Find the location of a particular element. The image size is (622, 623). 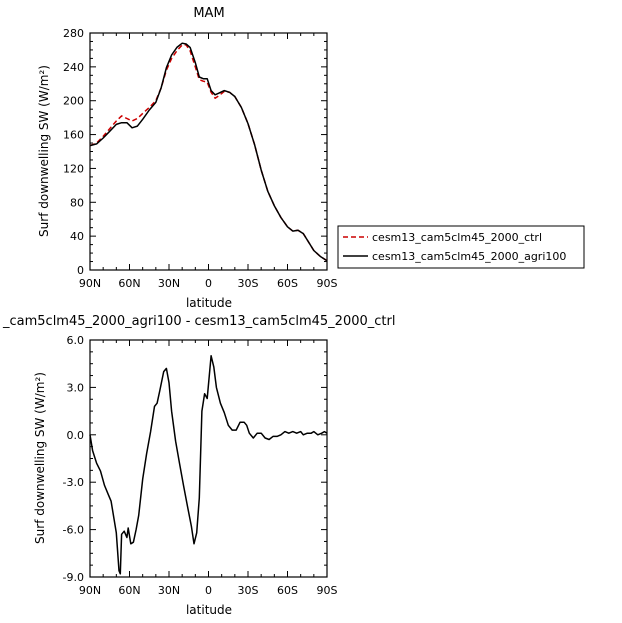

bottom-series-group is located at coordinates (208, 465).